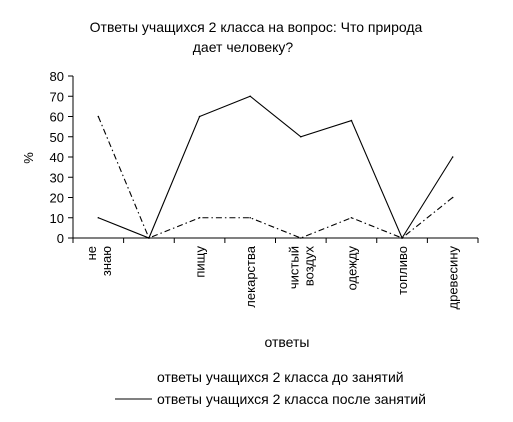 The image size is (513, 422). What do you see at coordinates (91, 253) in the screenshot?
I see `x-tick-label: не` at bounding box center [91, 253].